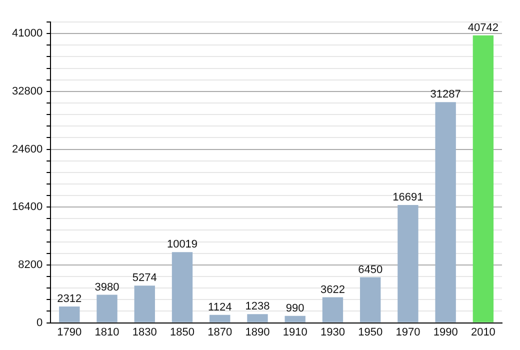 This screenshot has height=350, width=520. Describe the element at coordinates (27, 207) in the screenshot. I see `y-tick-label: 16400` at that location.